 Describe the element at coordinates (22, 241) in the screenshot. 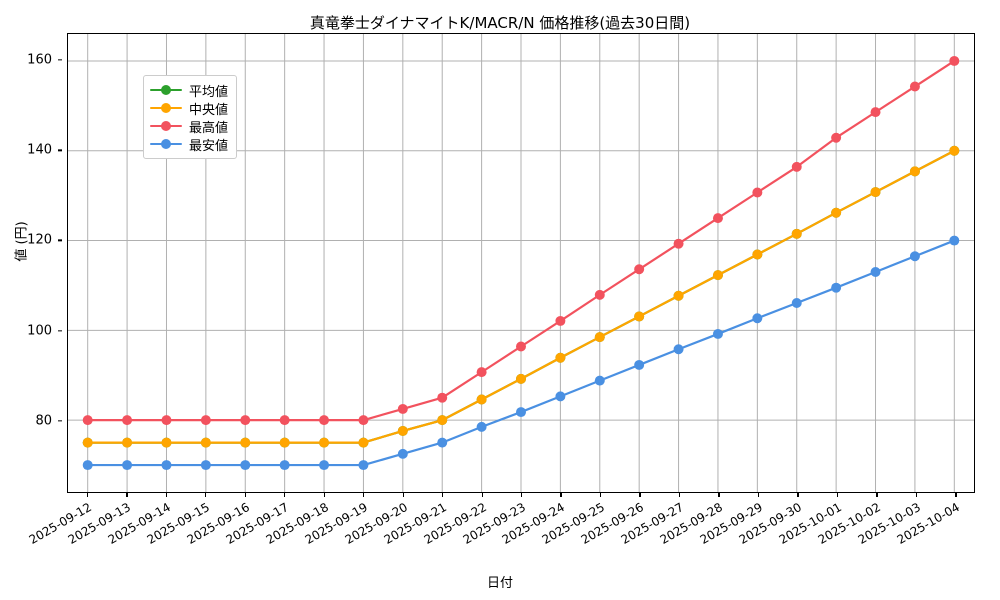

I see `y-axis-label: 値 (円)` at that location.